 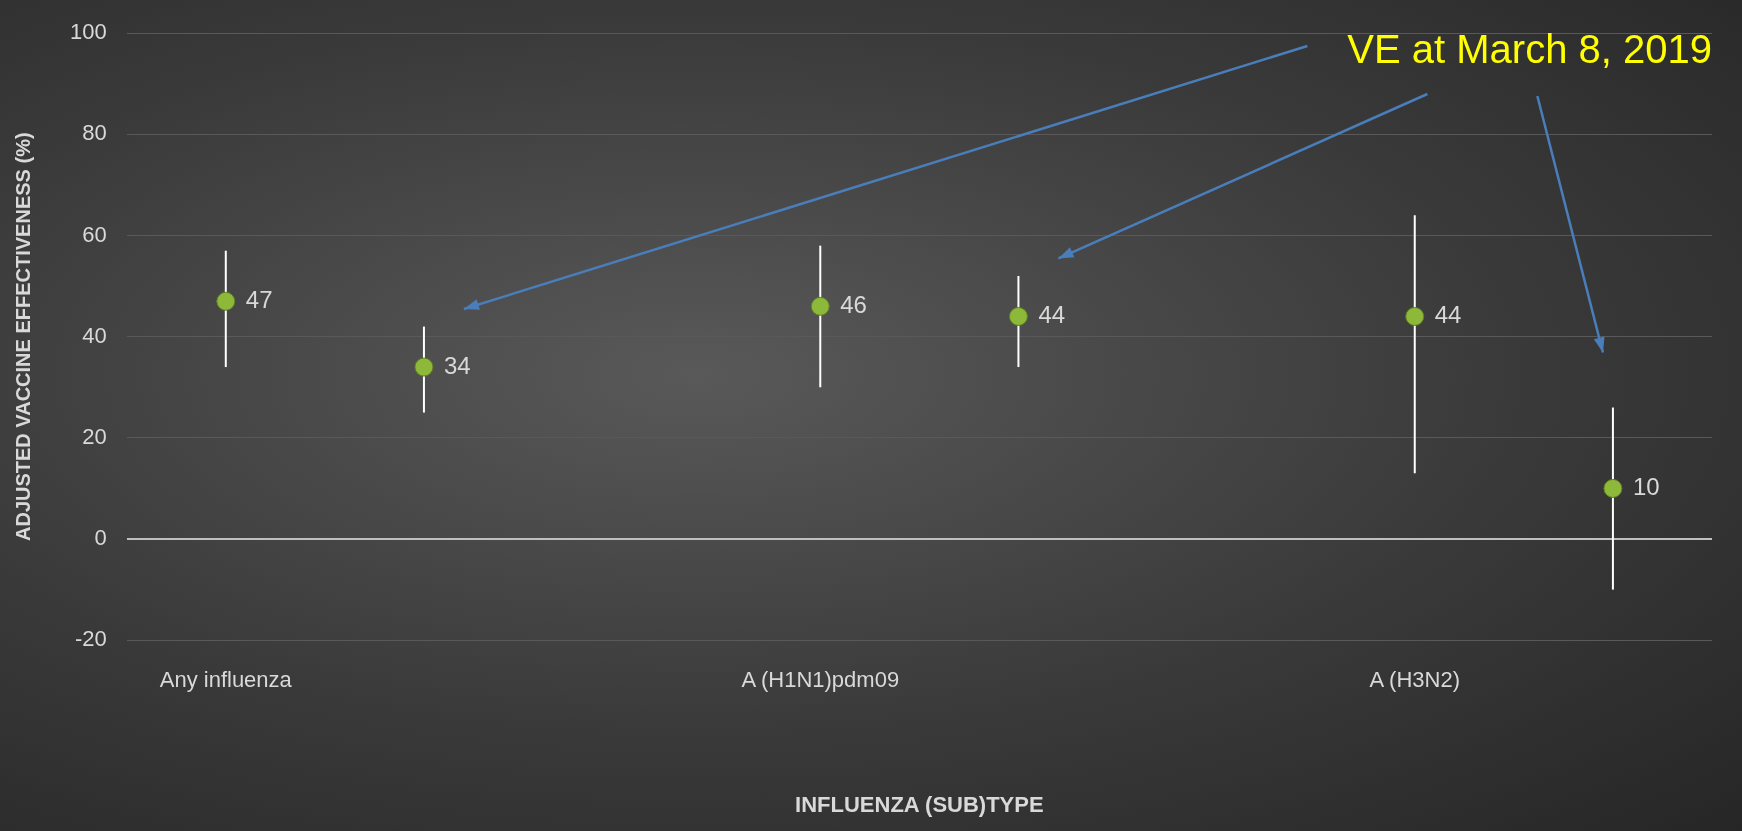 I want to click on annotation: VE at March 8, 2019, so click(x=1529, y=49).